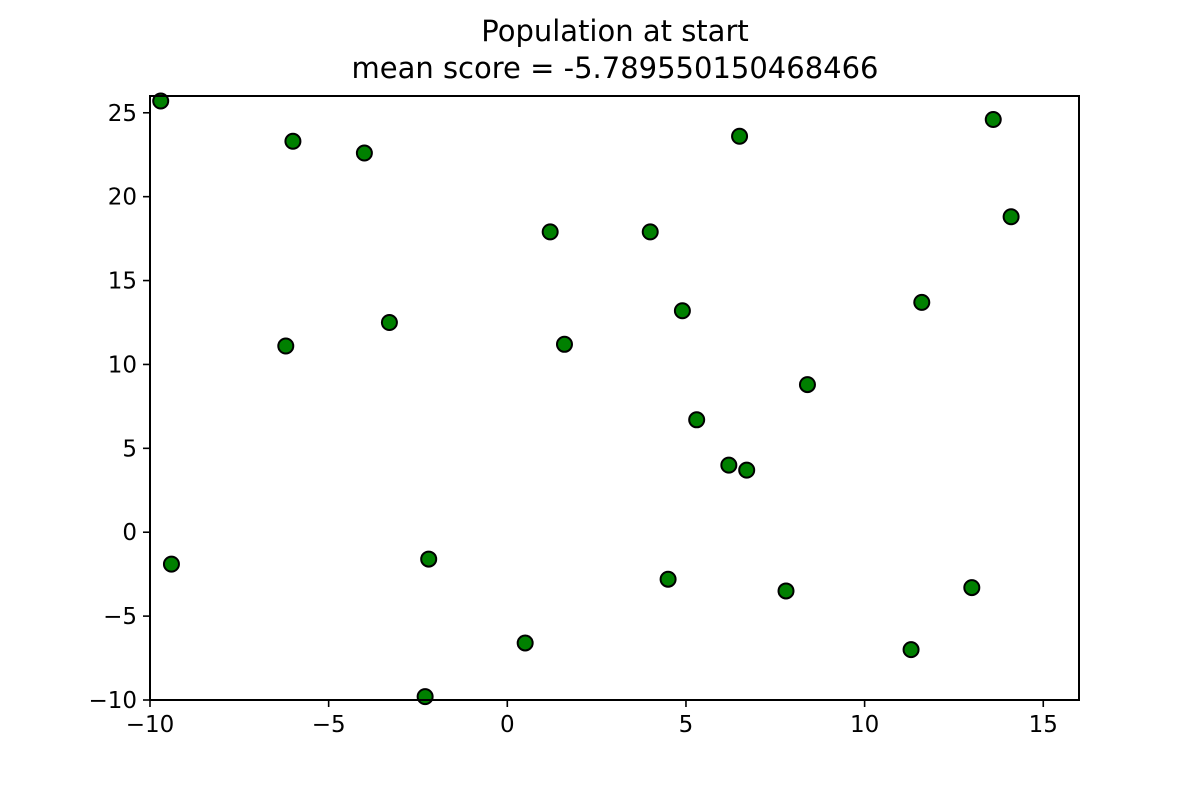 This screenshot has height=800, width=1200. Describe the element at coordinates (864, 725) in the screenshot. I see `x-tick-label: 10` at that location.